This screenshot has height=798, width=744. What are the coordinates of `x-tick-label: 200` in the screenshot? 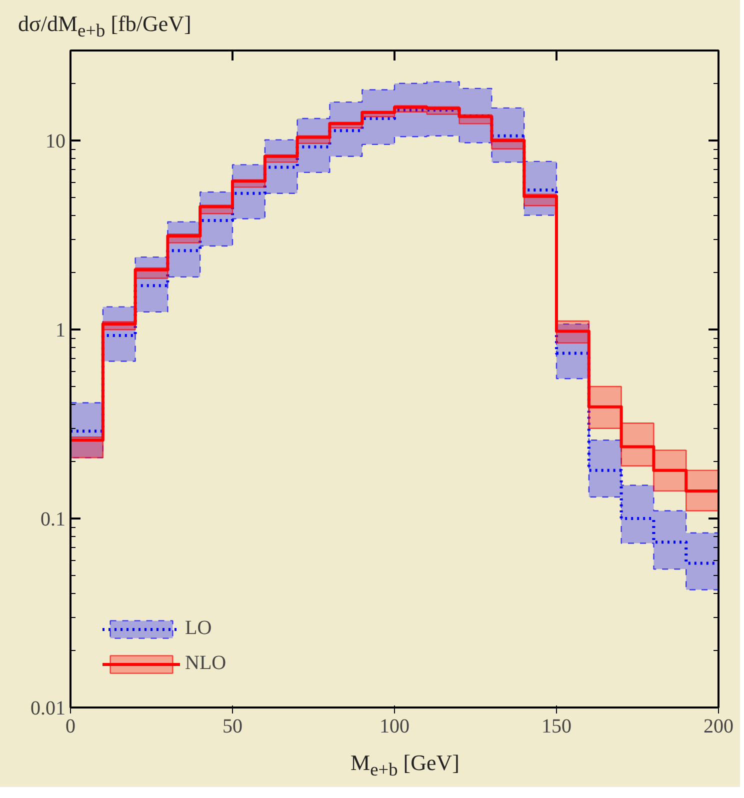 It's located at (719, 727).